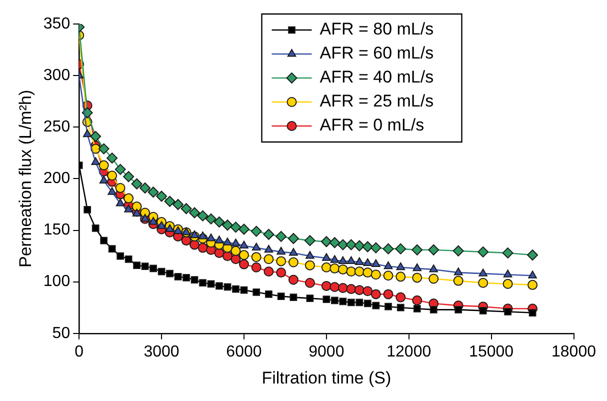 The width and height of the screenshot is (607, 401). What do you see at coordinates (61, 333) in the screenshot?
I see `y-tick-label: 50` at bounding box center [61, 333].